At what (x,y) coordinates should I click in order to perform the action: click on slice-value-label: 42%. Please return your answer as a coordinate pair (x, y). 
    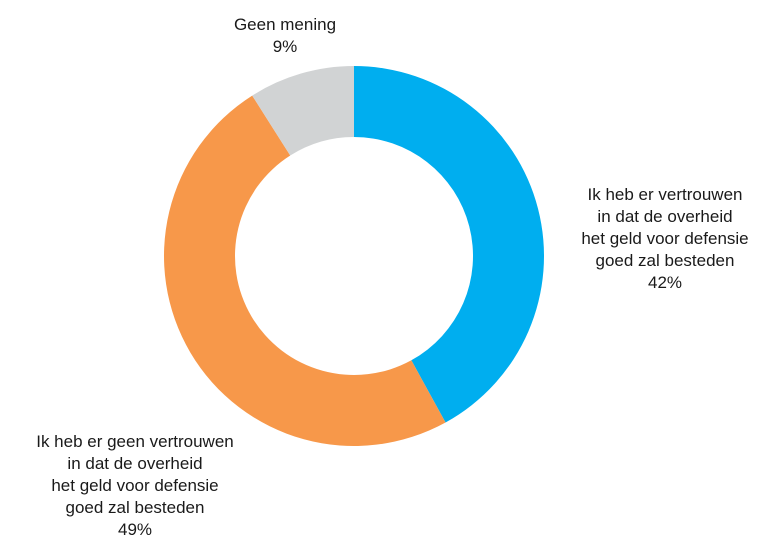
    Looking at the image, I should click on (665, 282).